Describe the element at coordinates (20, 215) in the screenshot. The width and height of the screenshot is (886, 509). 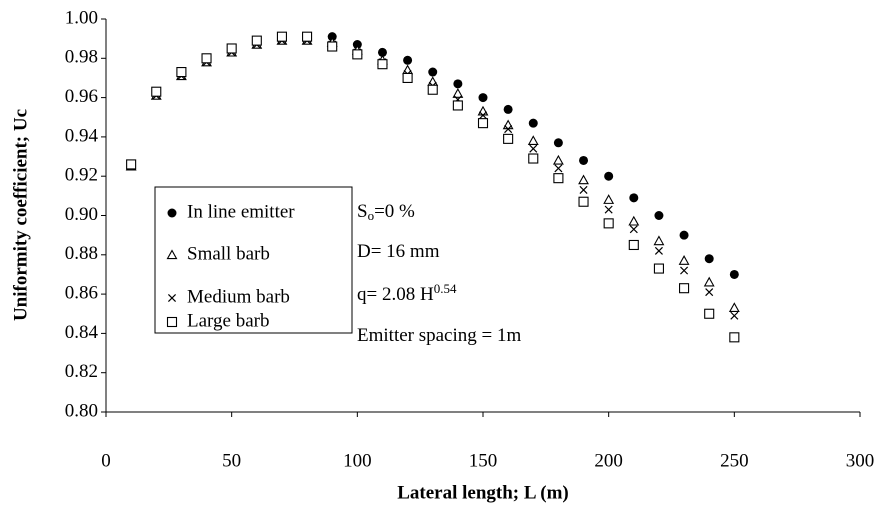
I see `y-axis-title: Uniformity coefficient; Uc` at that location.